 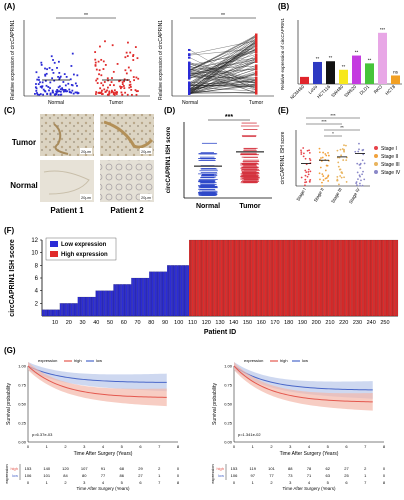 I want to click on g-xtick-label: 4, so click(x=309, y=446).